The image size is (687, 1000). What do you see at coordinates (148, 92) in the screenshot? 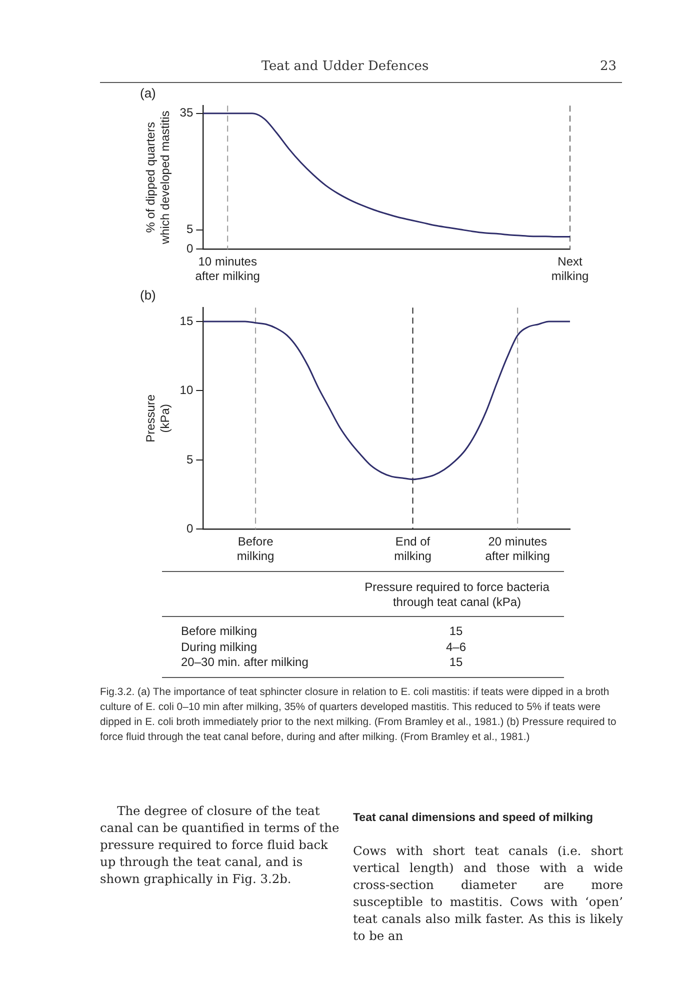
I see `chart-title: (a)` at bounding box center [148, 92].